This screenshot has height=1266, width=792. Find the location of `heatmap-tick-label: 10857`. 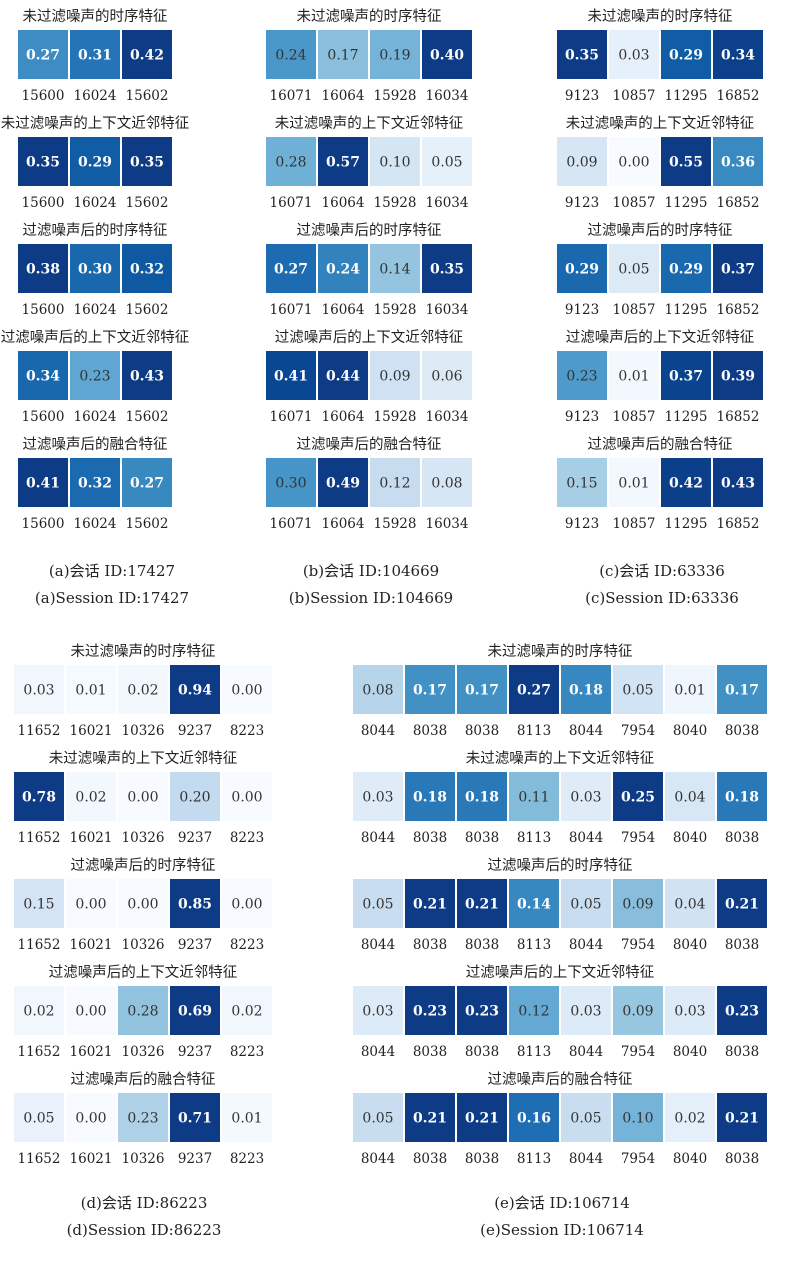

heatmap-tick-label: 10857 is located at coordinates (634, 417).